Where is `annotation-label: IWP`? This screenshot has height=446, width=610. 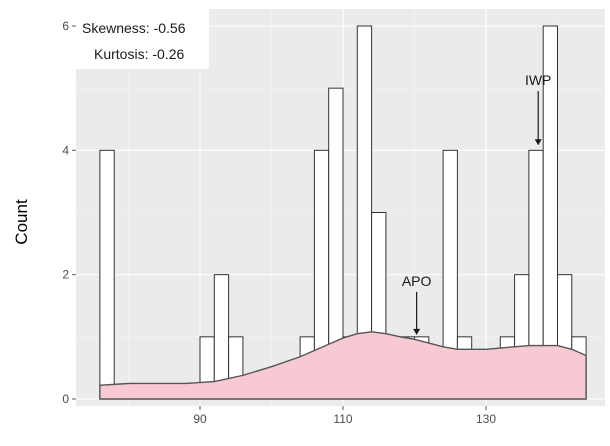 annotation-label: IWP is located at coordinates (538, 80).